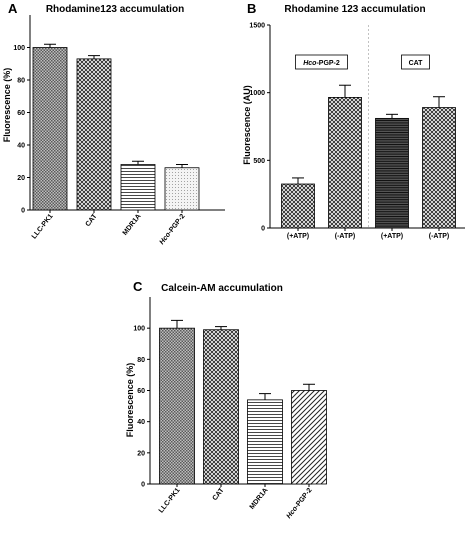 This screenshot has height=540, width=474. Describe the element at coordinates (259, 499) in the screenshot. I see `panel-c-x-tick-label: MDR1A` at that location.